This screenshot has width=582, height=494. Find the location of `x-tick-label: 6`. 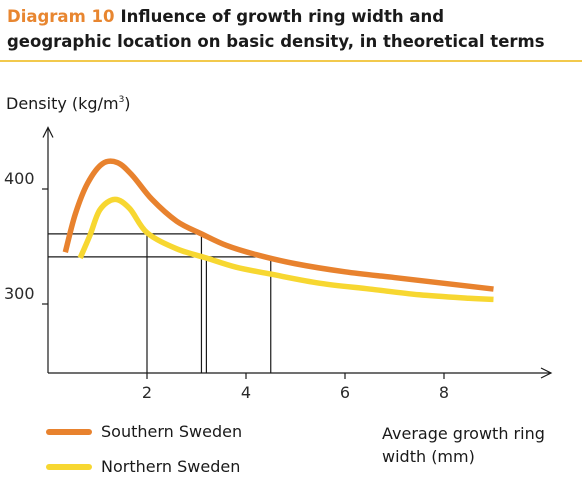

x-tick-label: 6 is located at coordinates (345, 392).